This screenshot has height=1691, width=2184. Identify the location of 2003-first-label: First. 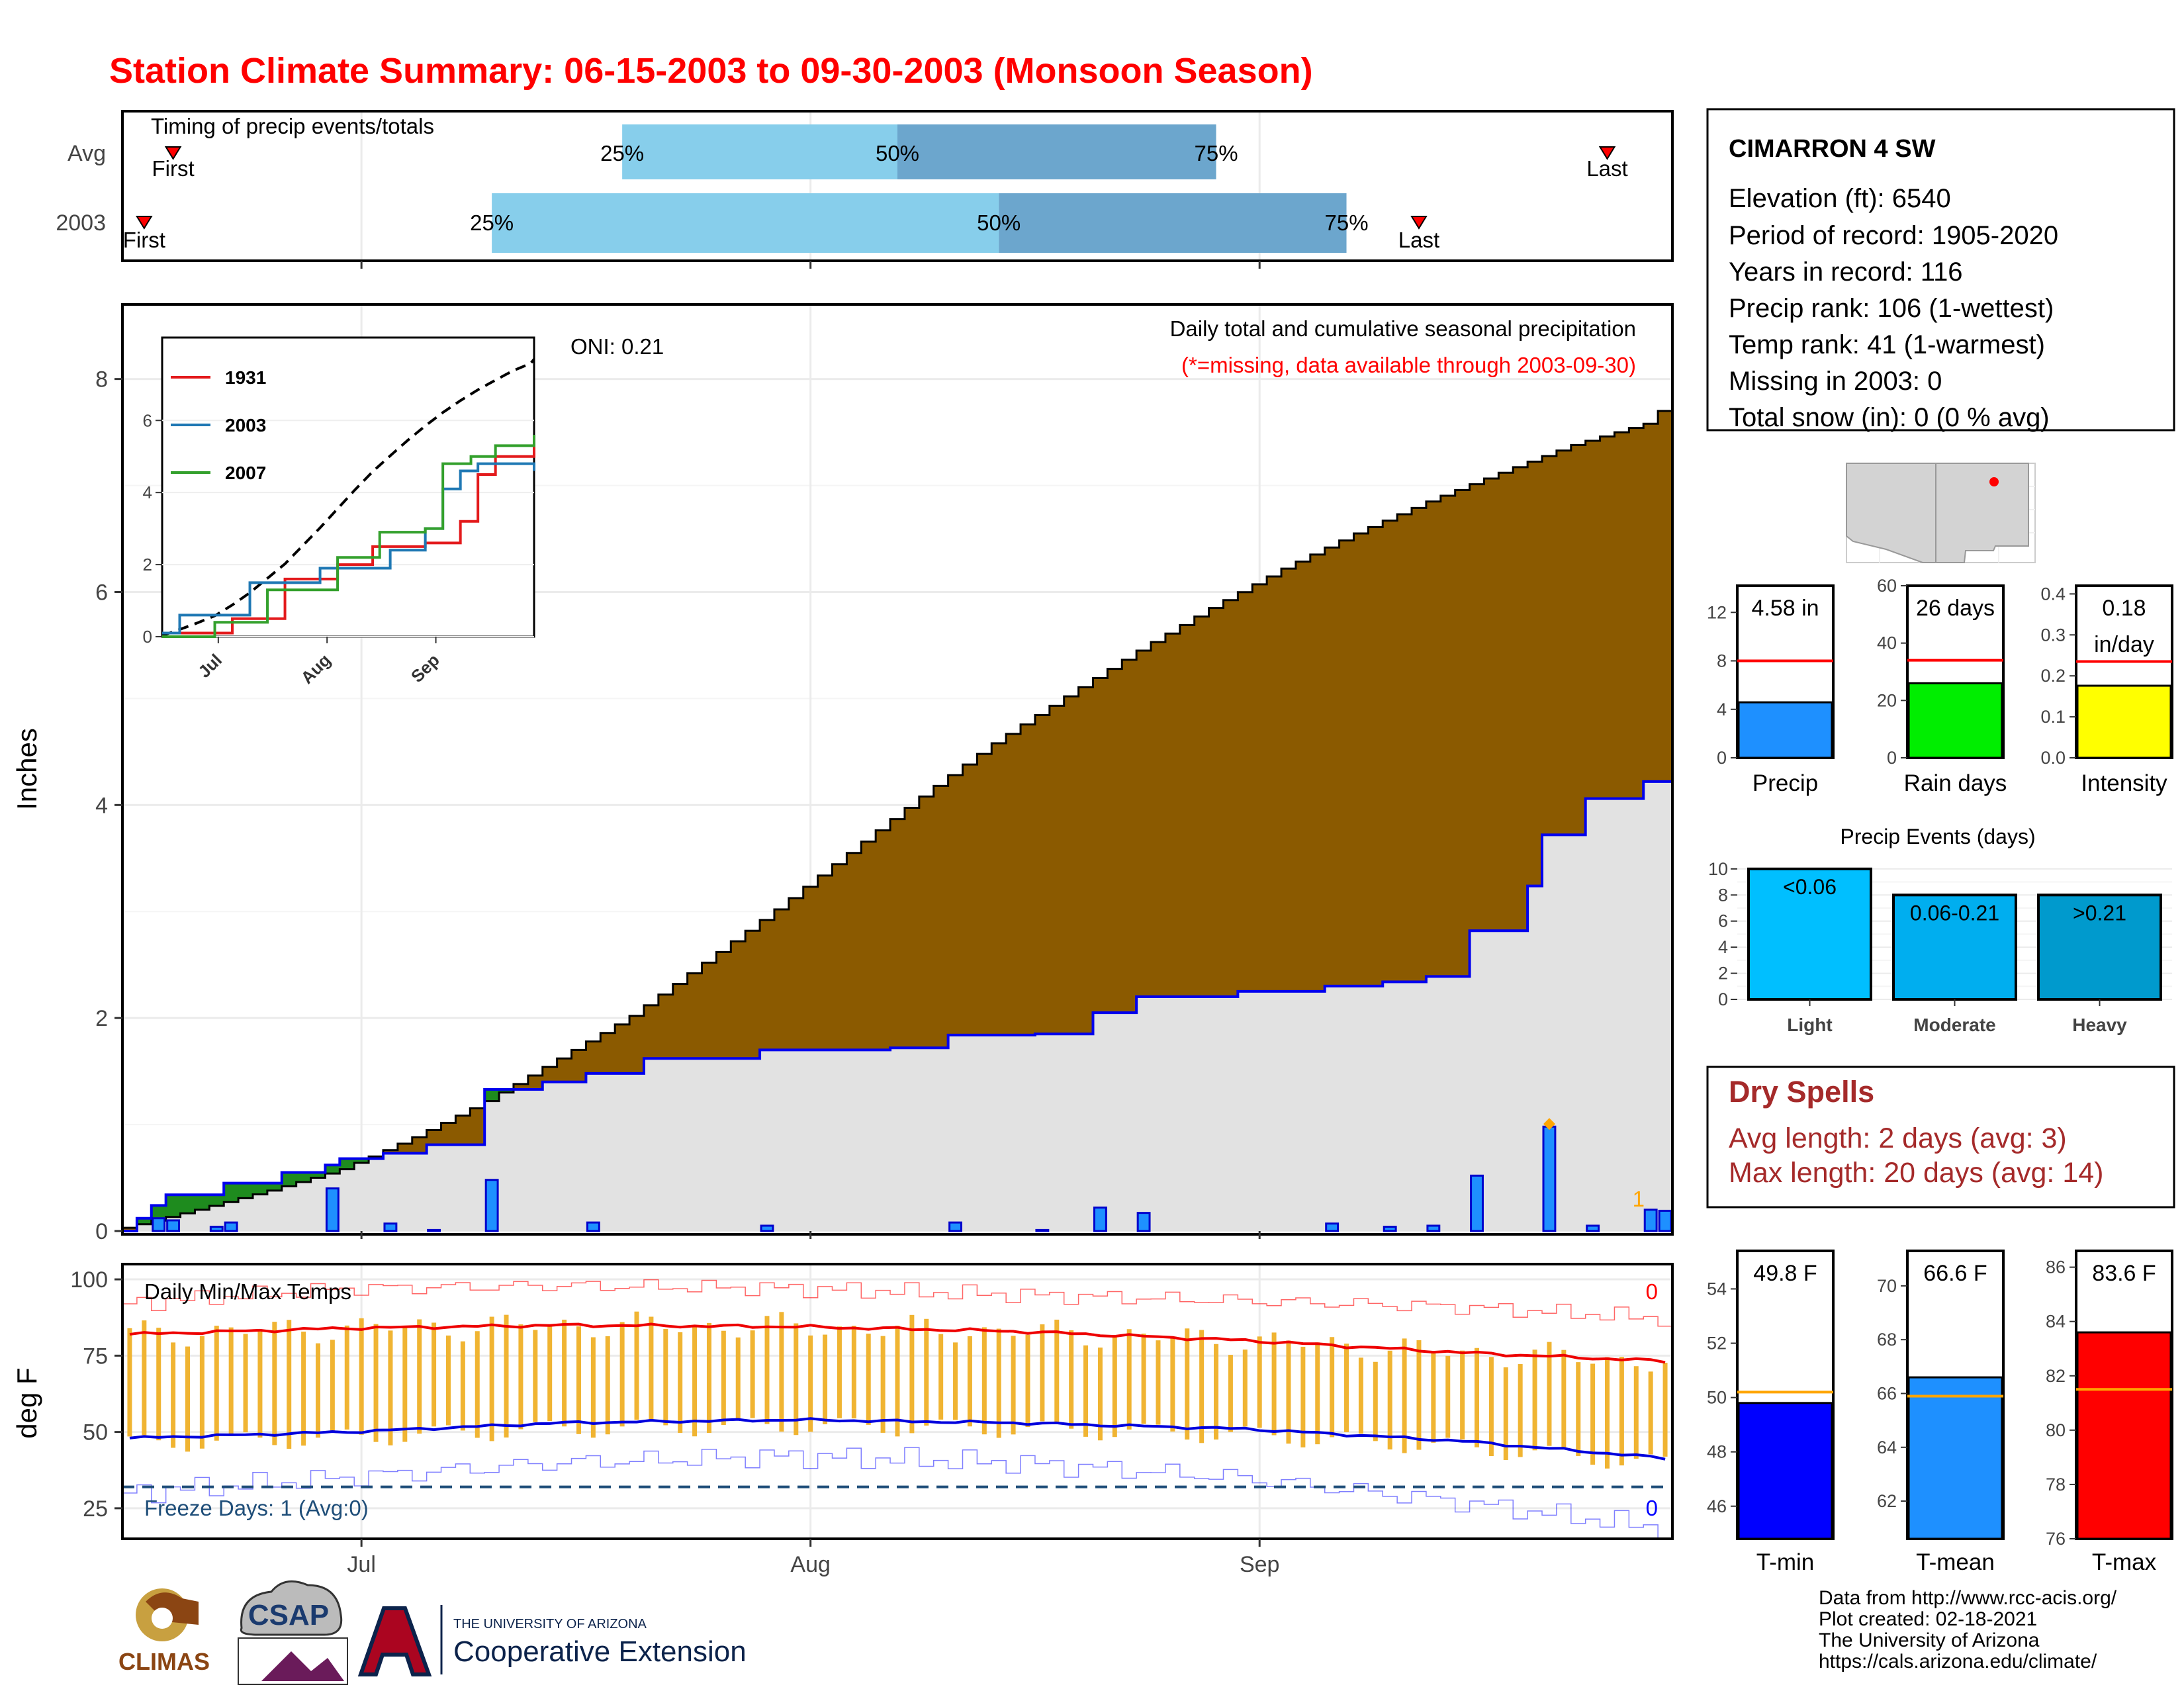
(144, 240).